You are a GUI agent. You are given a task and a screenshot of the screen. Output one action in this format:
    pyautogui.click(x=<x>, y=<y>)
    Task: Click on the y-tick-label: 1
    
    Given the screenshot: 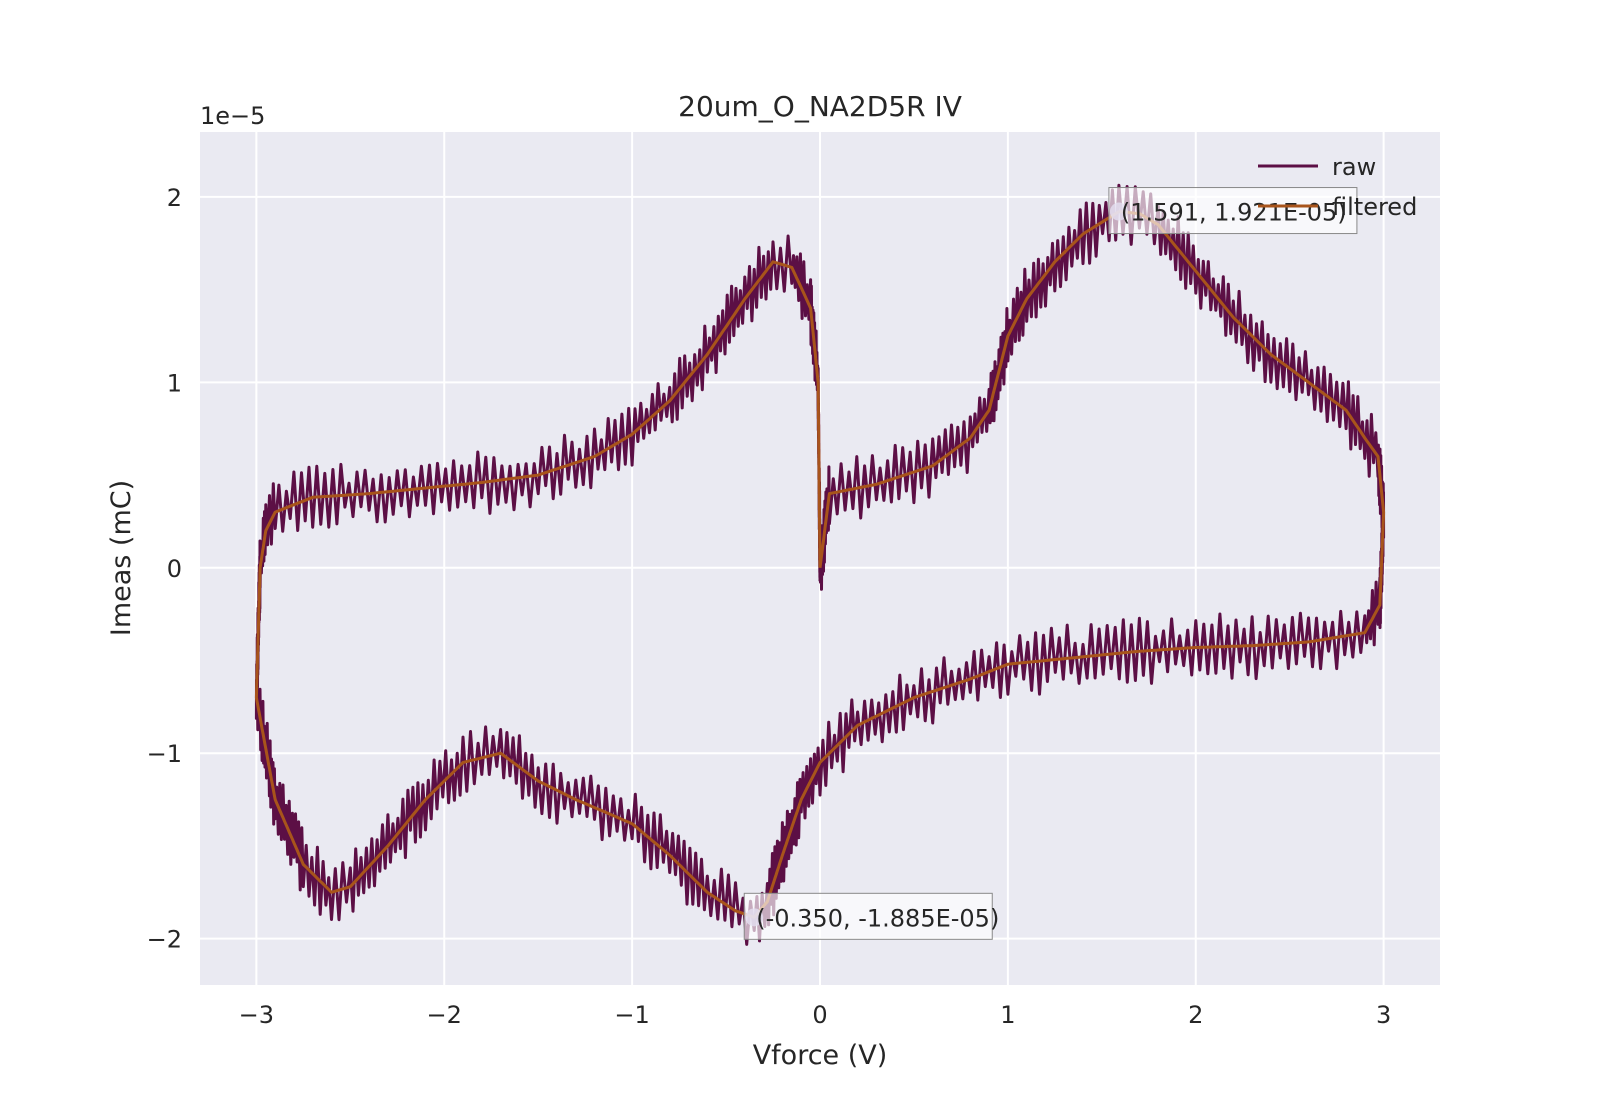 What is the action you would take?
    pyautogui.click(x=174, y=383)
    